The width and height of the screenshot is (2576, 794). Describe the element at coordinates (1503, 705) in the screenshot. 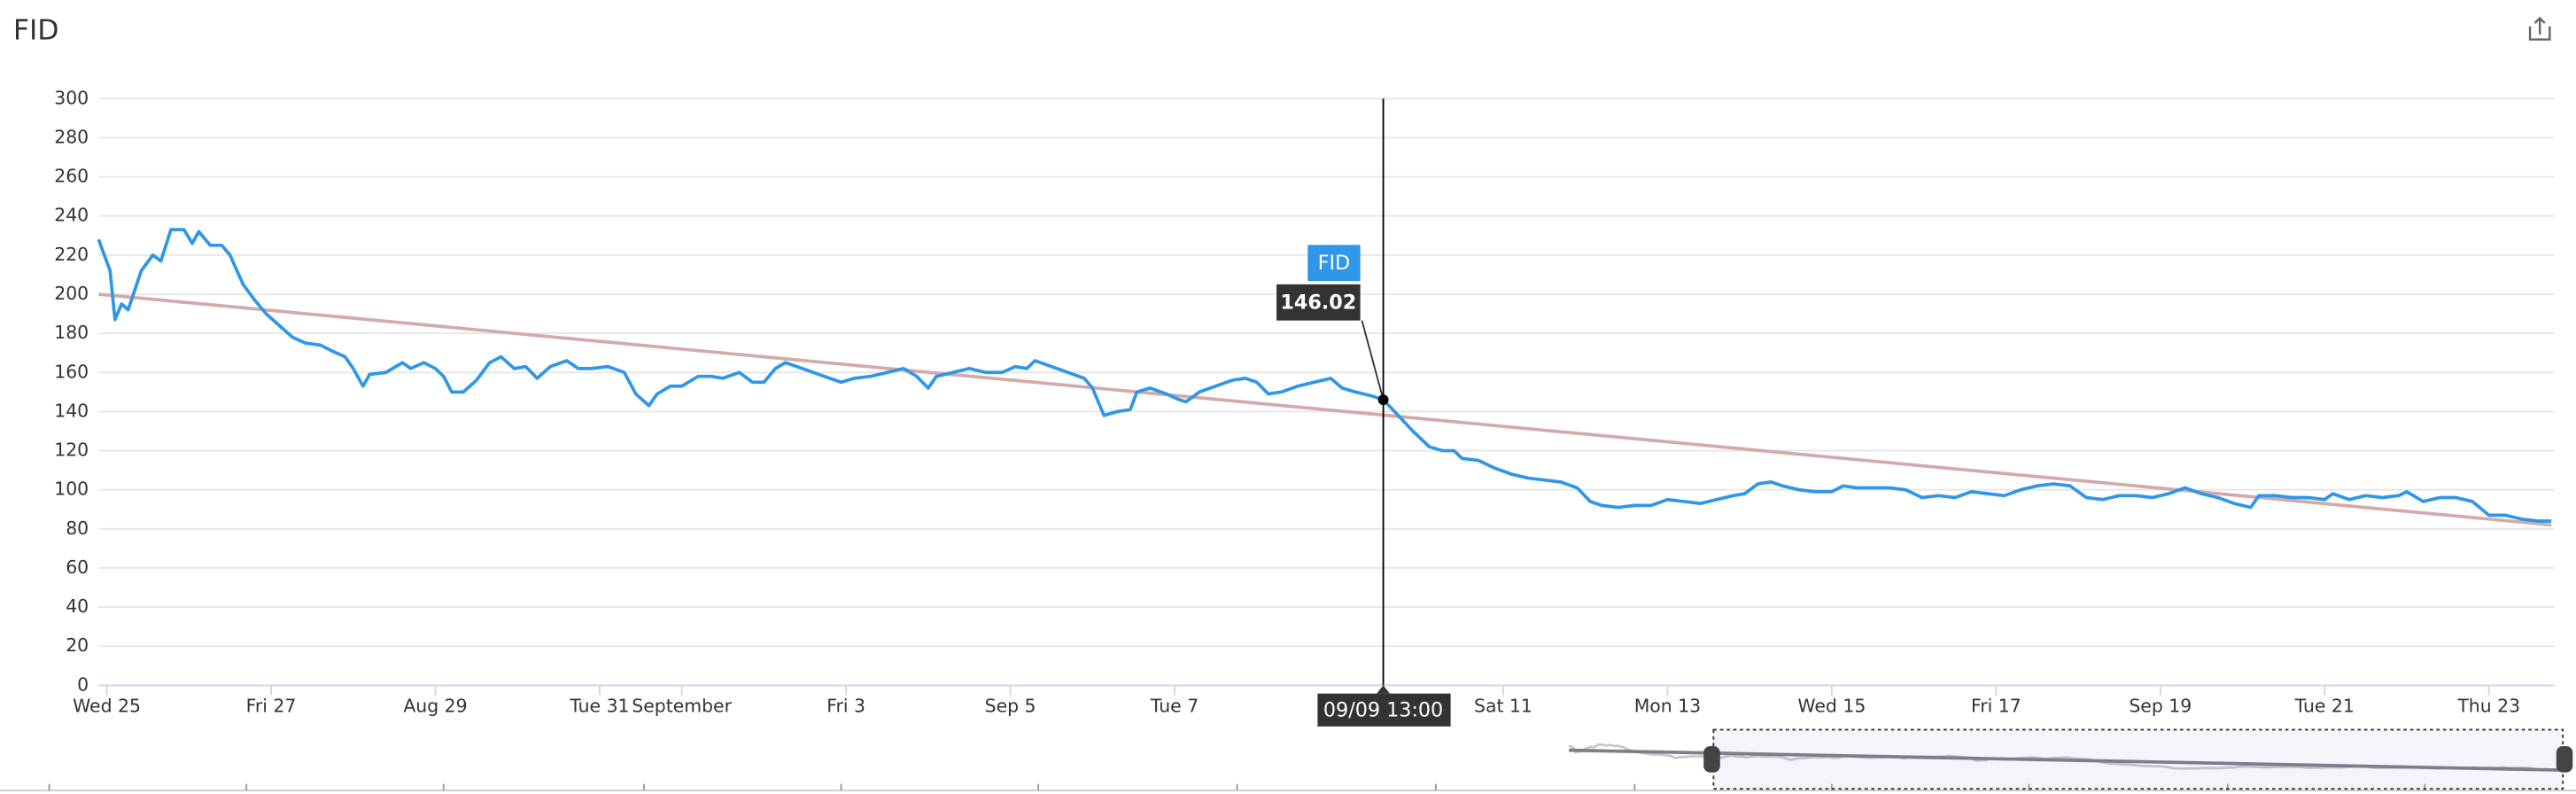

I see `x-tick-label: Sat 11` at that location.